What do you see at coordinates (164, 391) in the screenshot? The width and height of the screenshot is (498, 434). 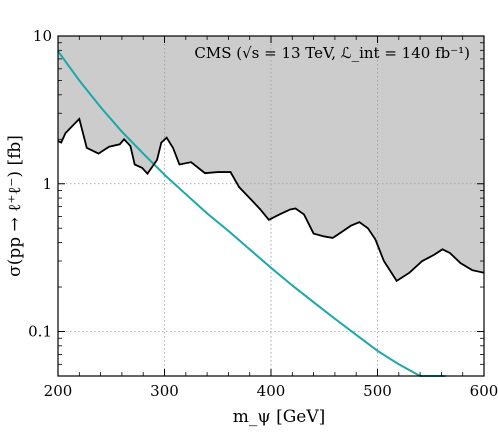 I see `x-tick-label: 300` at bounding box center [164, 391].